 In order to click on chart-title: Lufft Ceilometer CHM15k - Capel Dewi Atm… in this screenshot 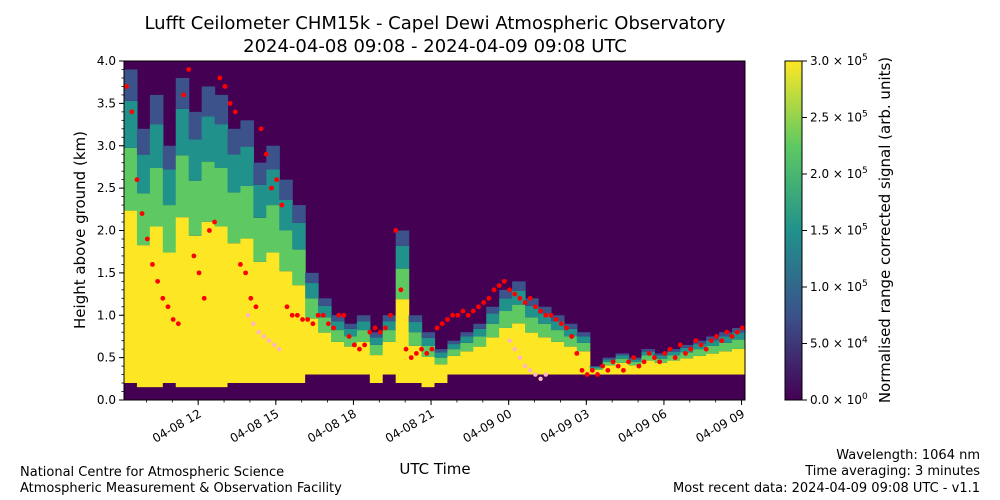, I will do `click(434, 23)`.